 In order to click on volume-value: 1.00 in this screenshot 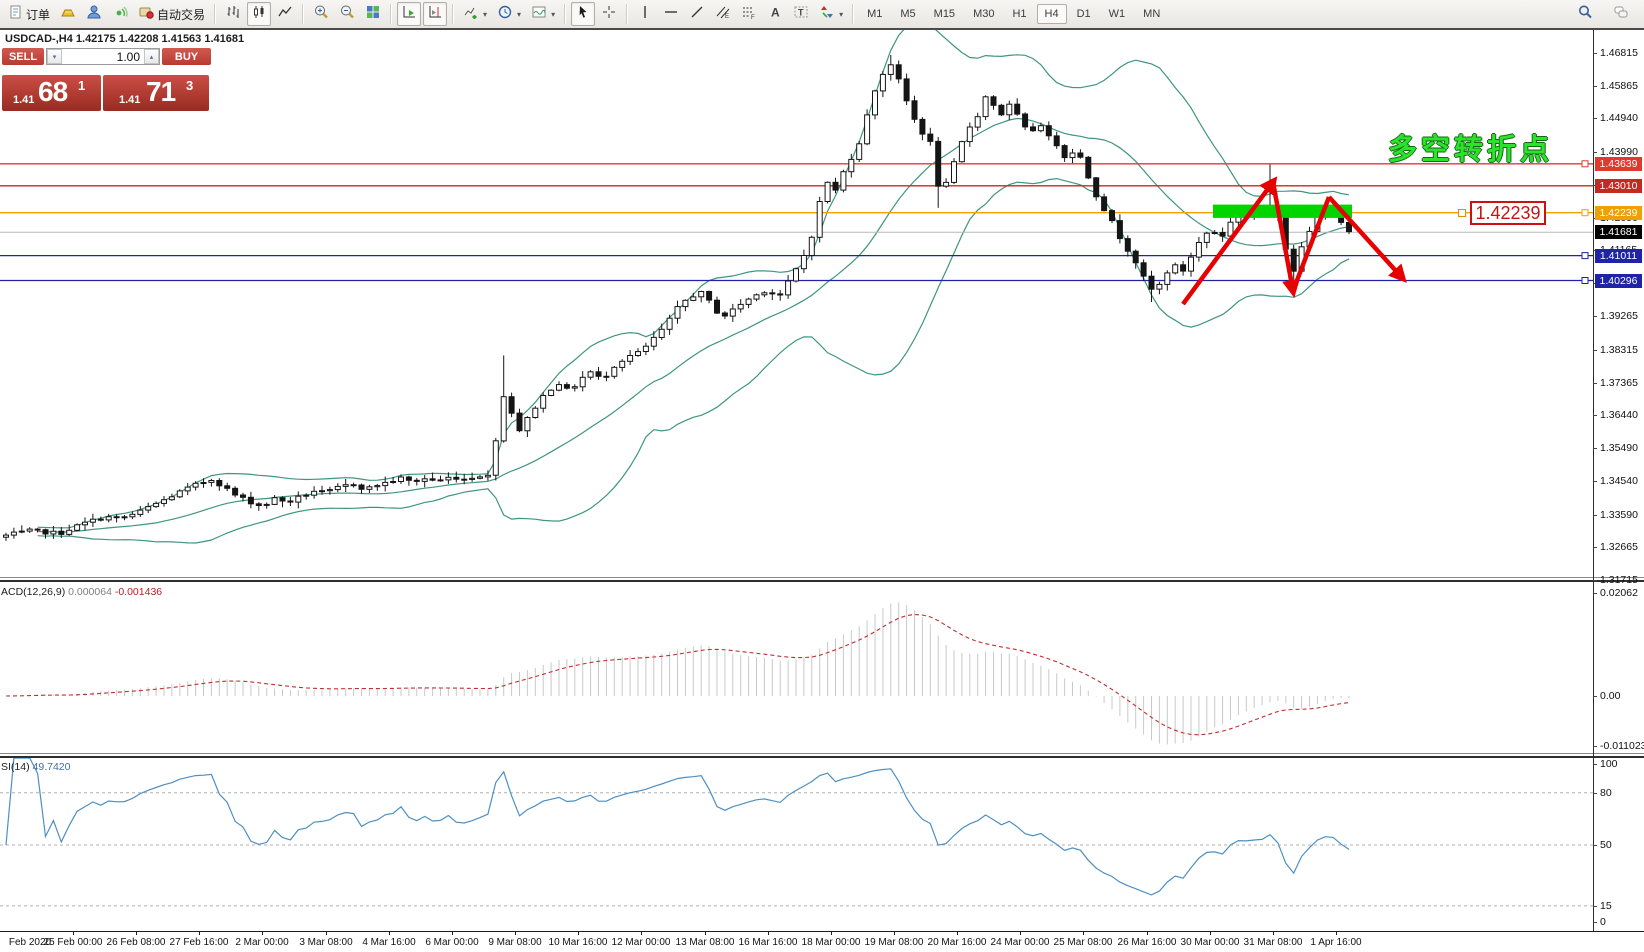, I will do `click(128, 56)`.